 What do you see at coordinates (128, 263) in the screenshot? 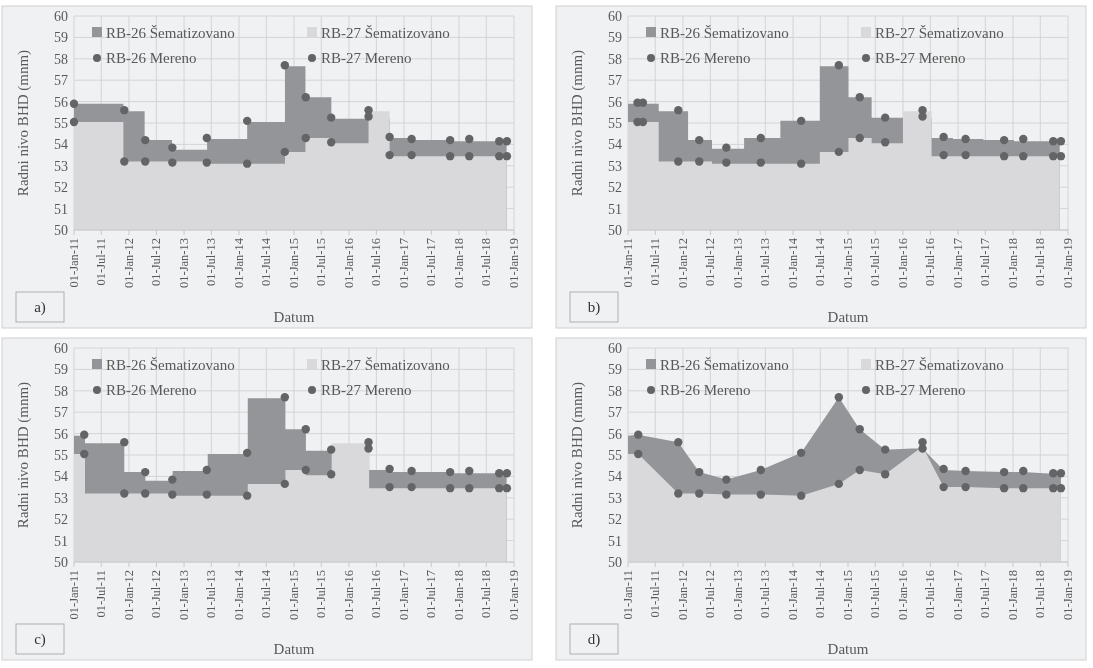
I see `x-tick-label: 01-Jan-12` at bounding box center [128, 263].